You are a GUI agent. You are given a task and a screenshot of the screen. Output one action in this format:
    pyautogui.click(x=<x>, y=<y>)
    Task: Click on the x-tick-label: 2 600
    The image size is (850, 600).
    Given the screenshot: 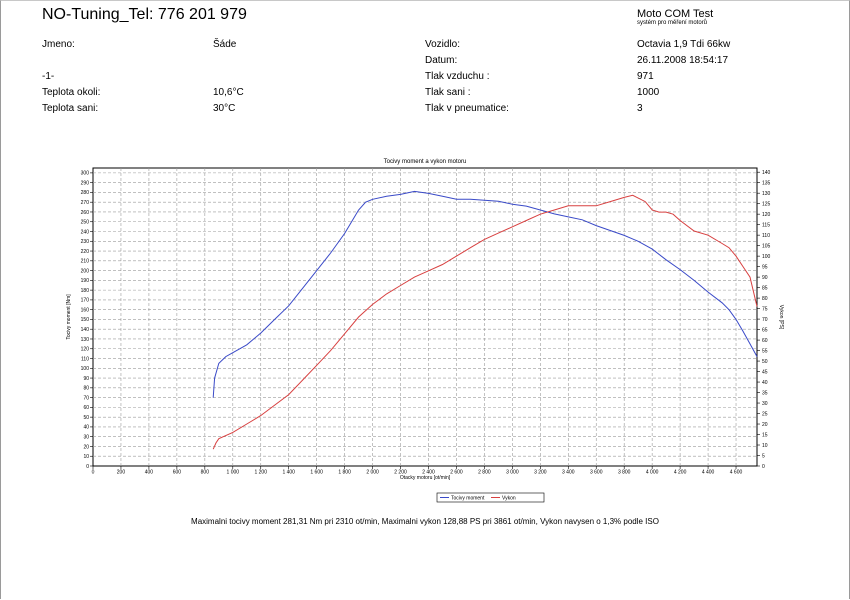 What is the action you would take?
    pyautogui.click(x=456, y=473)
    